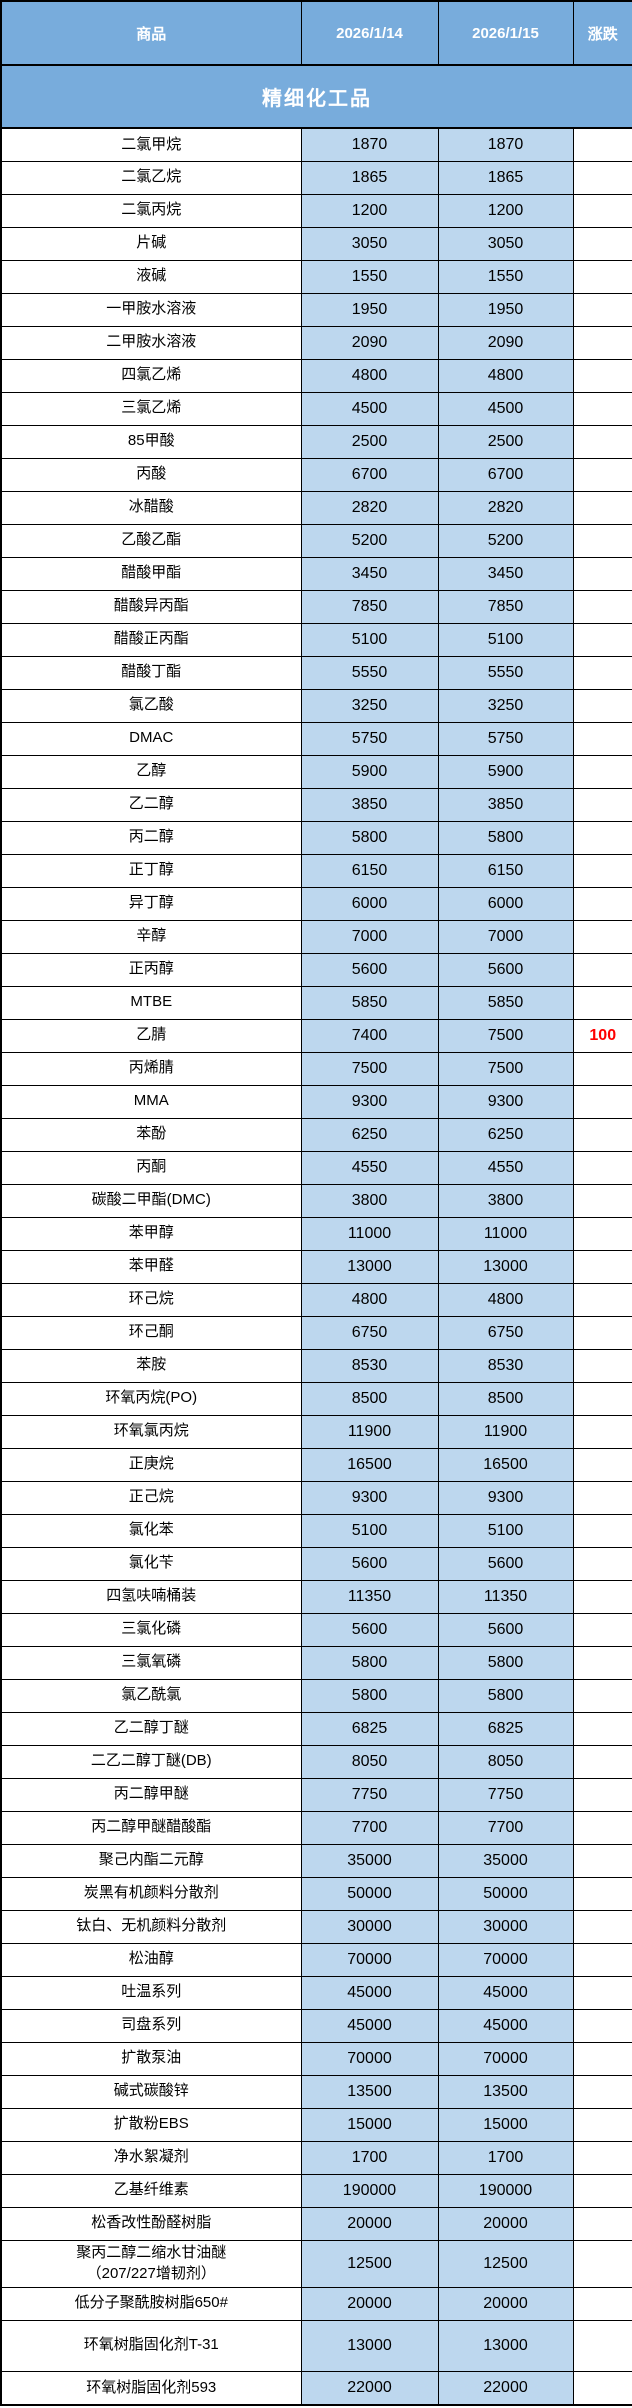  I want to click on product-name-cell: 85甲酸, so click(151, 441).